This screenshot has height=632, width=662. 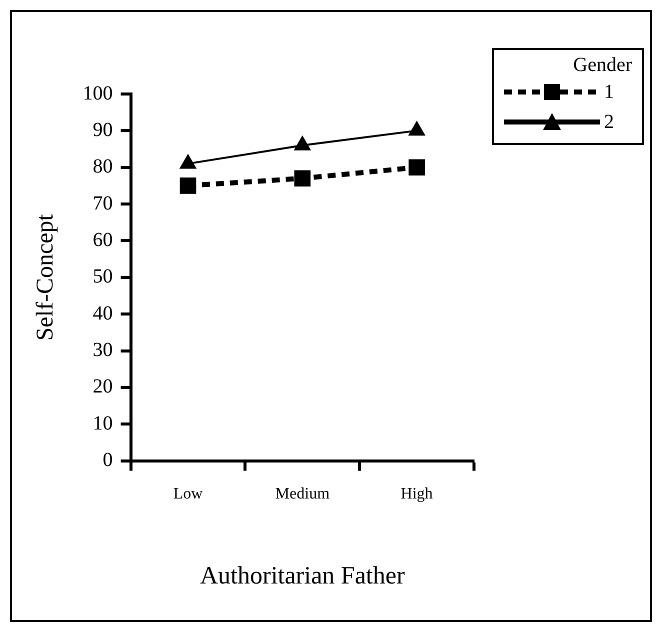 I want to click on y-tick-label: 50, so click(x=102, y=277).